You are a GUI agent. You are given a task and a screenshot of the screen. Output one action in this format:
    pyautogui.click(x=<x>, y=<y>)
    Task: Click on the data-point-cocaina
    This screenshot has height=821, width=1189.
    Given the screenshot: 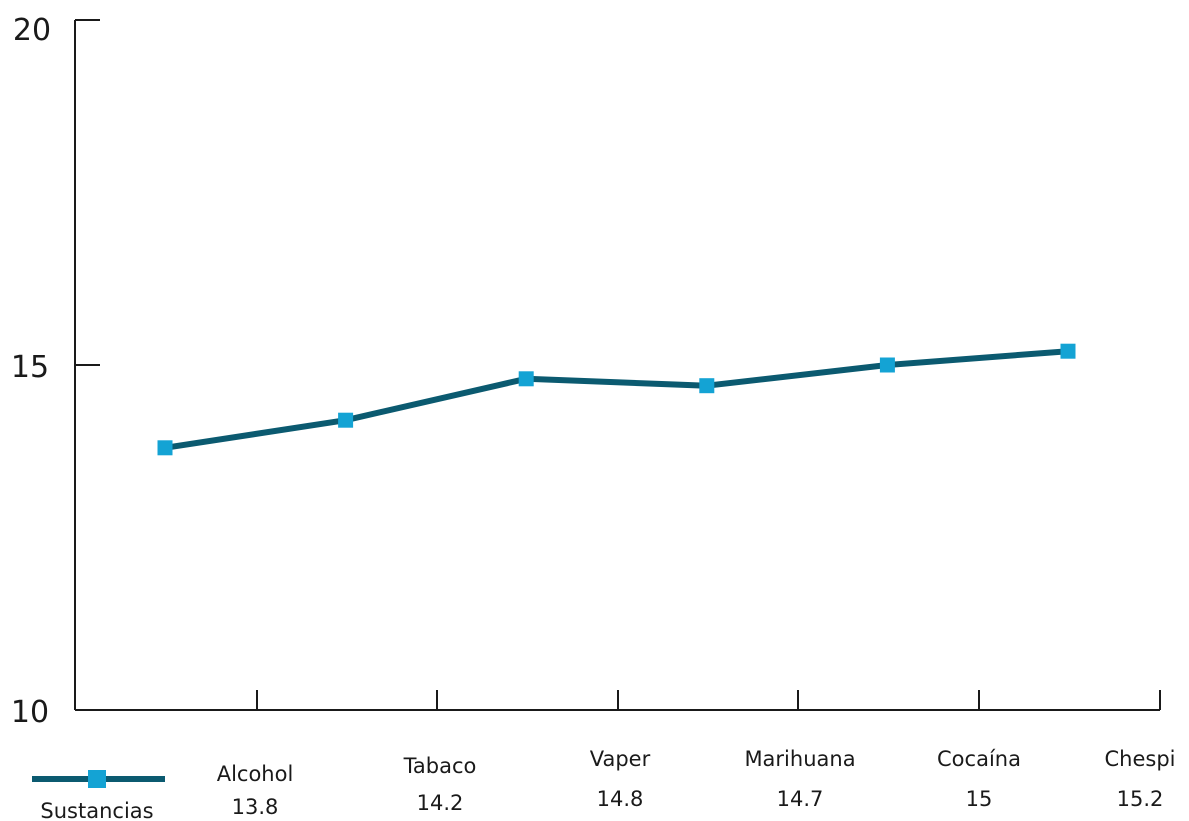 What is the action you would take?
    pyautogui.click(x=887, y=365)
    